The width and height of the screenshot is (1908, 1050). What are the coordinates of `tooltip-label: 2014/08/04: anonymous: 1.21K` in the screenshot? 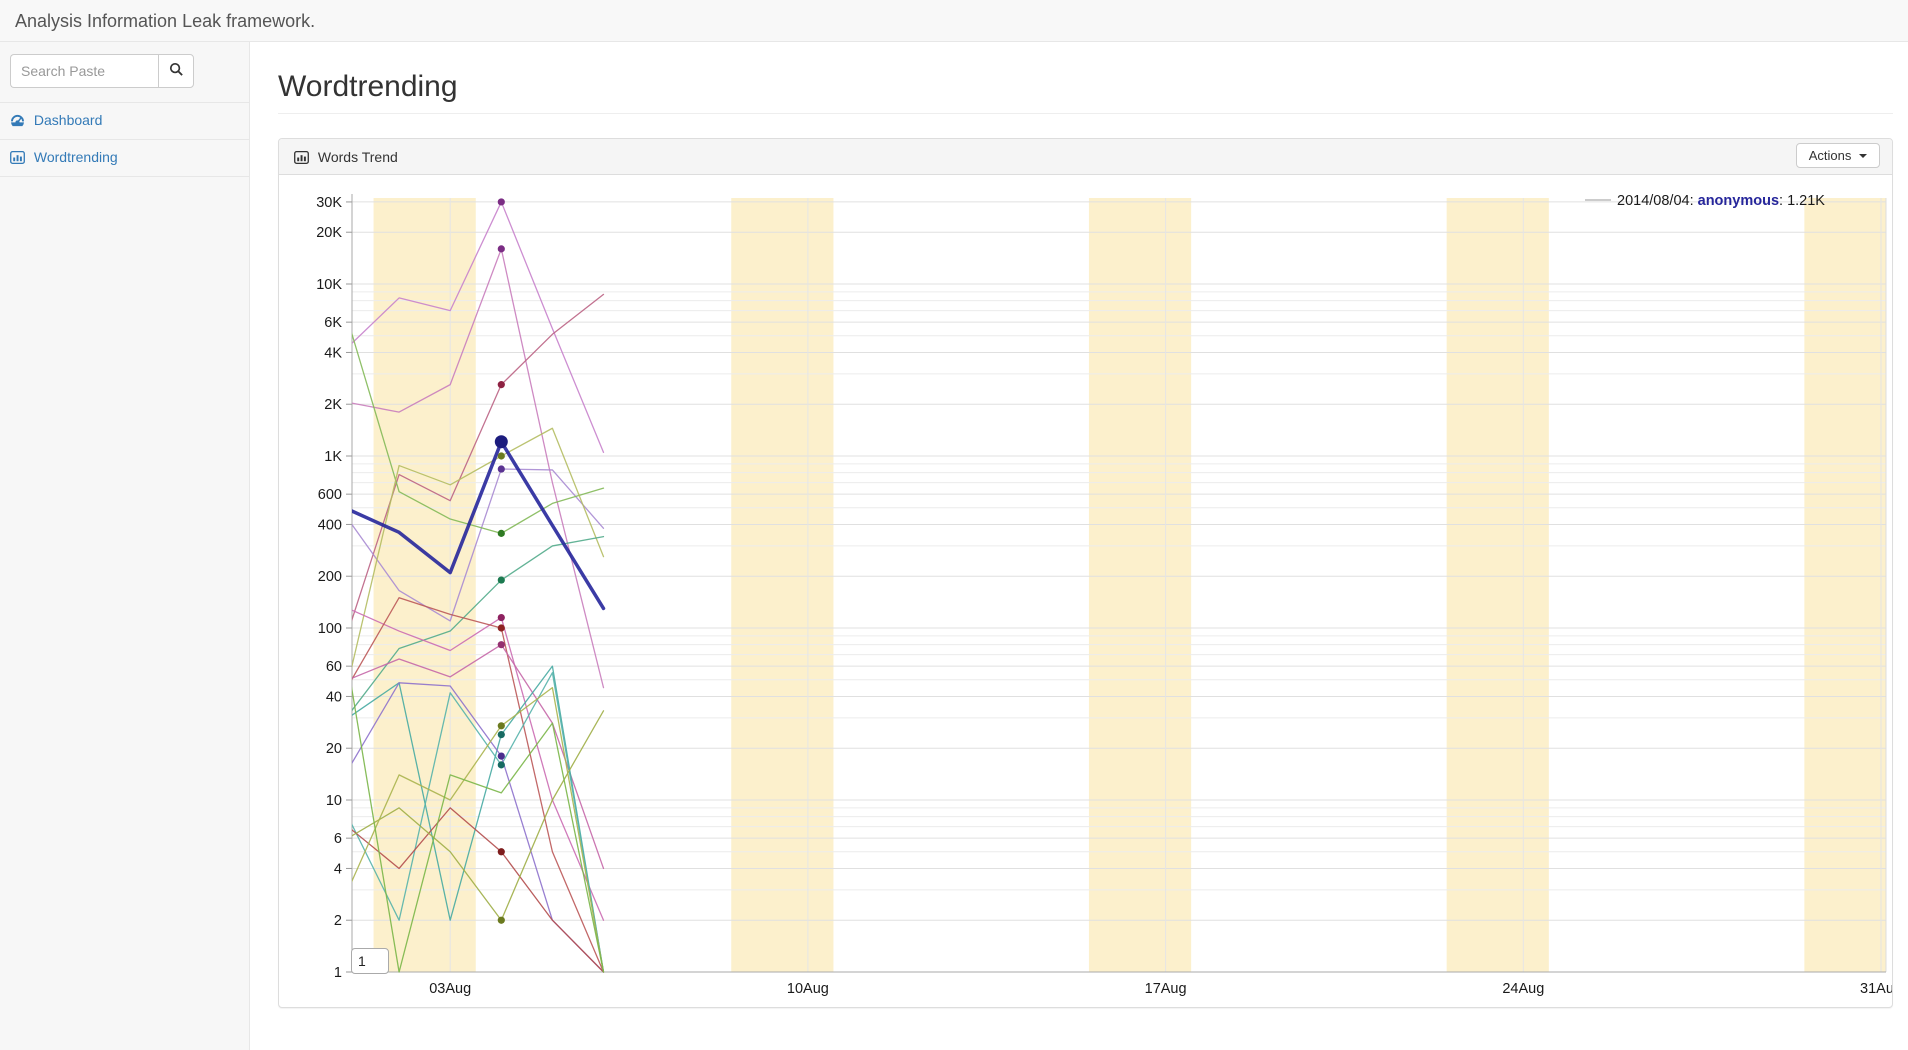 It's located at (1721, 201).